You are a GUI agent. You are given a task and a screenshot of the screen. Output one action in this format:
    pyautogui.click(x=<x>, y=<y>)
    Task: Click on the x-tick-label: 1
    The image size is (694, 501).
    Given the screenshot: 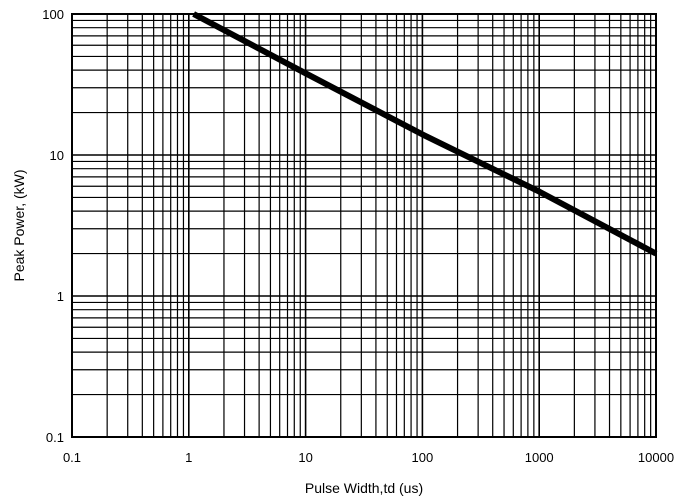 What is the action you would take?
    pyautogui.click(x=188, y=457)
    